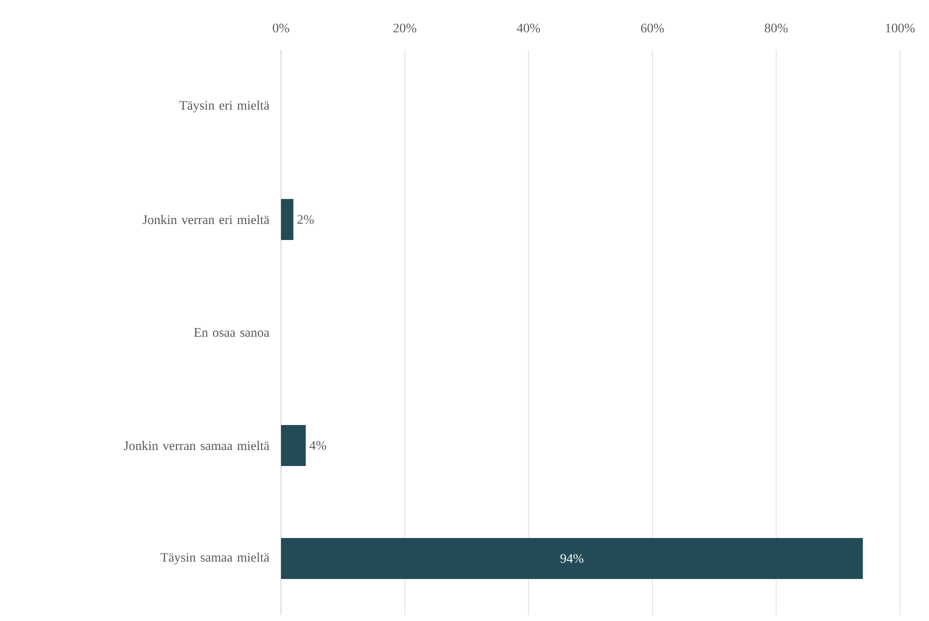 The width and height of the screenshot is (929, 621). Describe the element at coordinates (197, 445) in the screenshot. I see `y-tick-label: Jonkin verran samaa mieltä` at that location.